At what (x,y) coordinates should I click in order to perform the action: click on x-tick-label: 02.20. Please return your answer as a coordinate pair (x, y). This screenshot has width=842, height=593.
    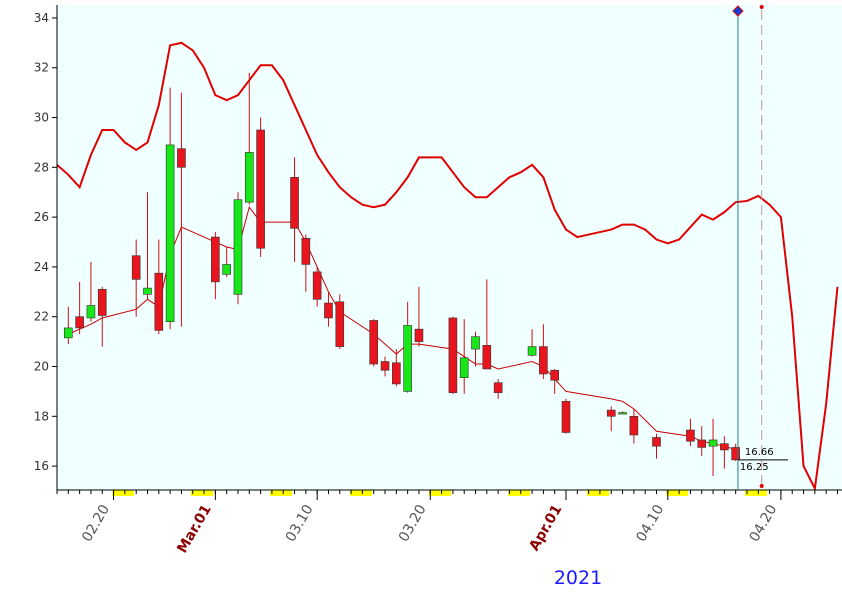
    Looking at the image, I should click on (96, 523).